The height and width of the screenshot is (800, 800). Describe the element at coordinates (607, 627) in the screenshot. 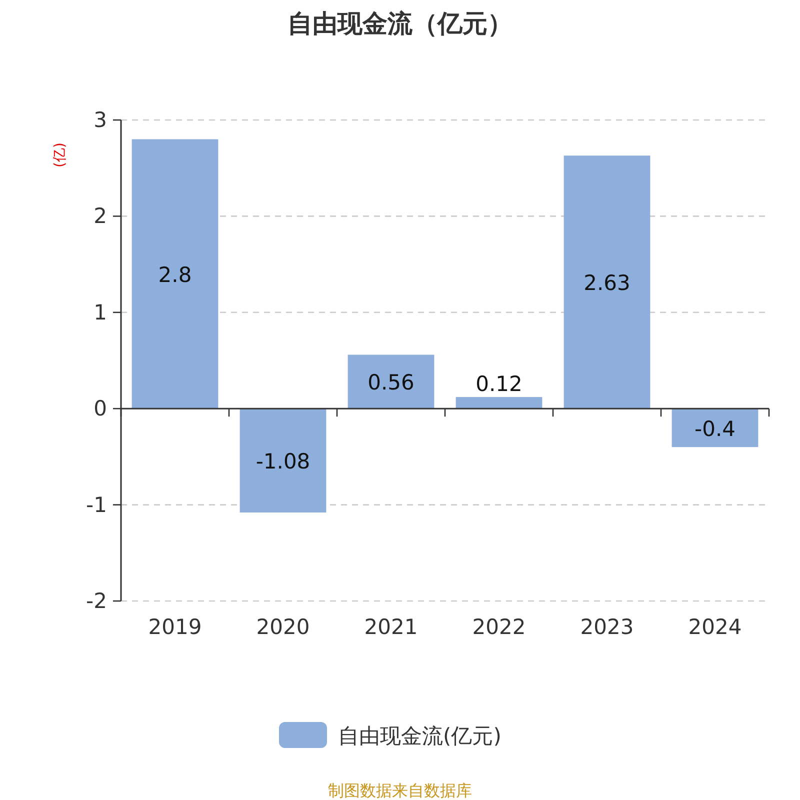

I see `x-tick-label: 2023` at that location.